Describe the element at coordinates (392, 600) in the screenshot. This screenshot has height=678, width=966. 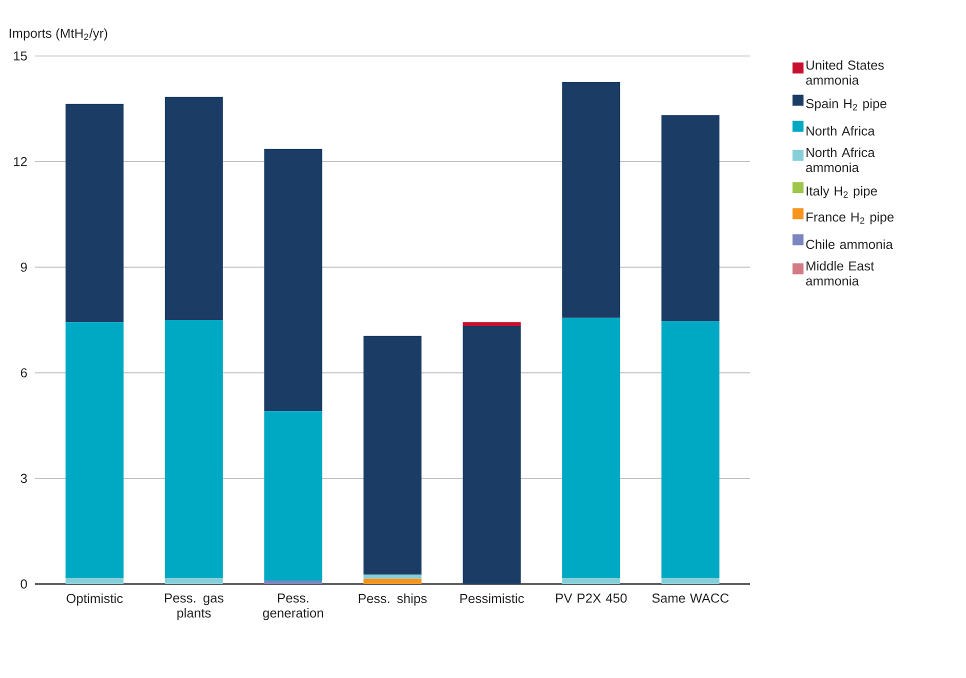
I see `x-tick-label: Pess. ships` at that location.